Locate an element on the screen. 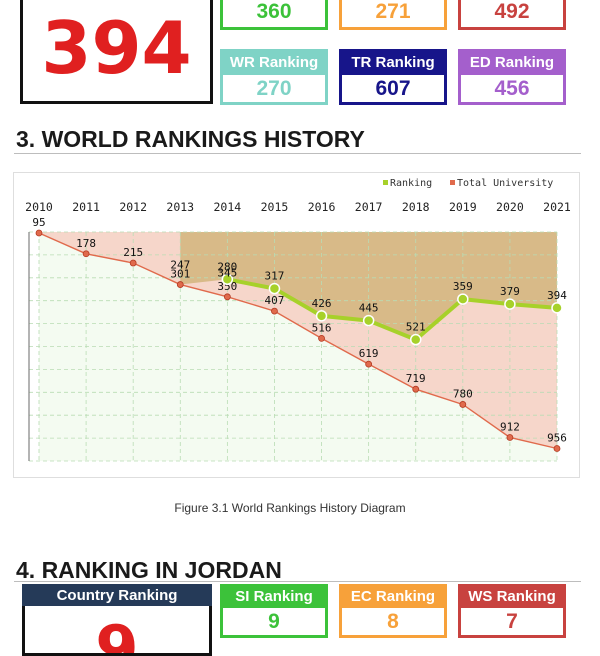 The image size is (600, 656). ranking-area is located at coordinates (369, 286).